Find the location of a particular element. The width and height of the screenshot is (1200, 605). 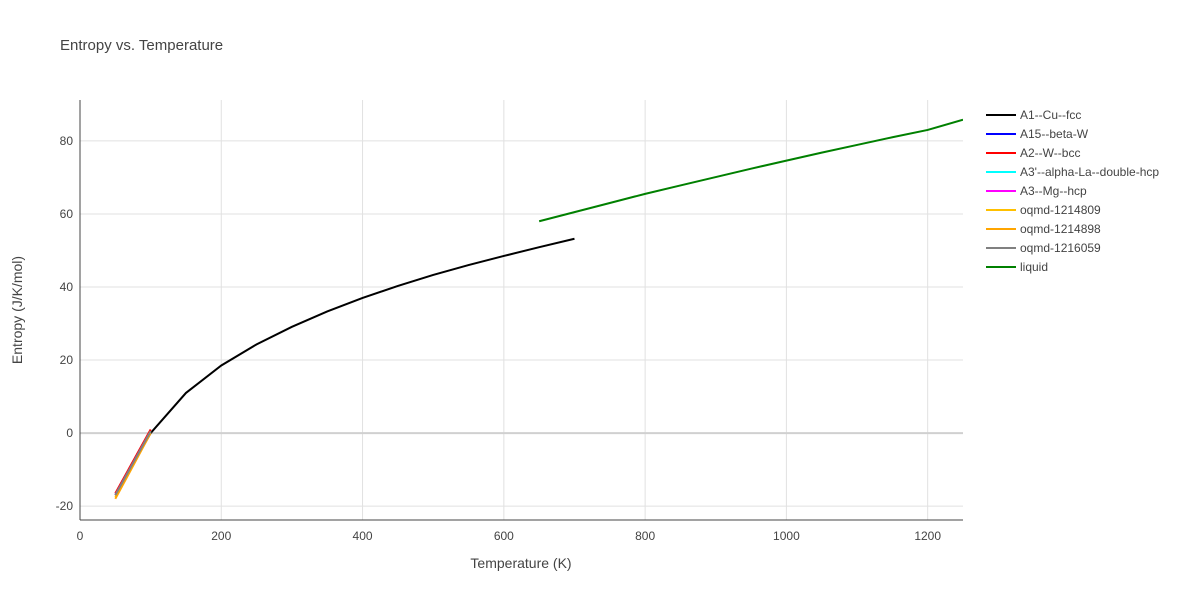

y-tick-label: 0 is located at coordinates (69, 433).